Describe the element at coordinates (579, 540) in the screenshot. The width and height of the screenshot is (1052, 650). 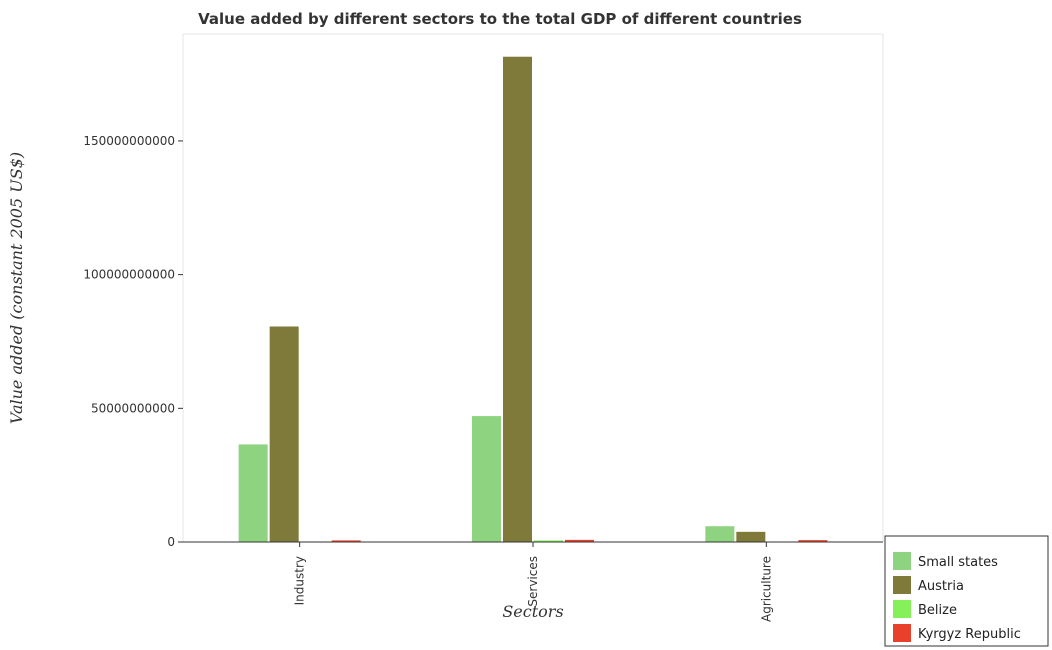
I see `bar-services-kyrgyz-republic` at that location.